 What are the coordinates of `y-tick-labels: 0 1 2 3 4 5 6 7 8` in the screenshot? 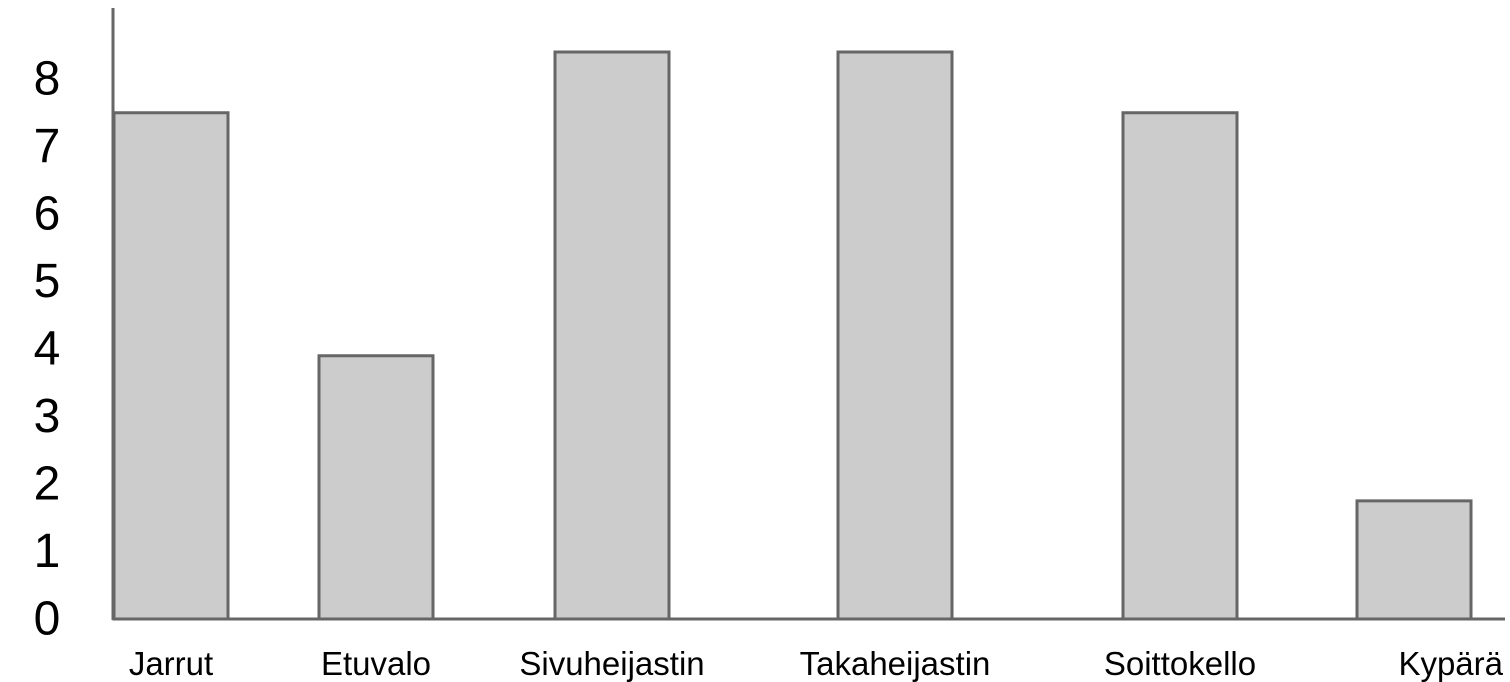 It's located at (47, 349).